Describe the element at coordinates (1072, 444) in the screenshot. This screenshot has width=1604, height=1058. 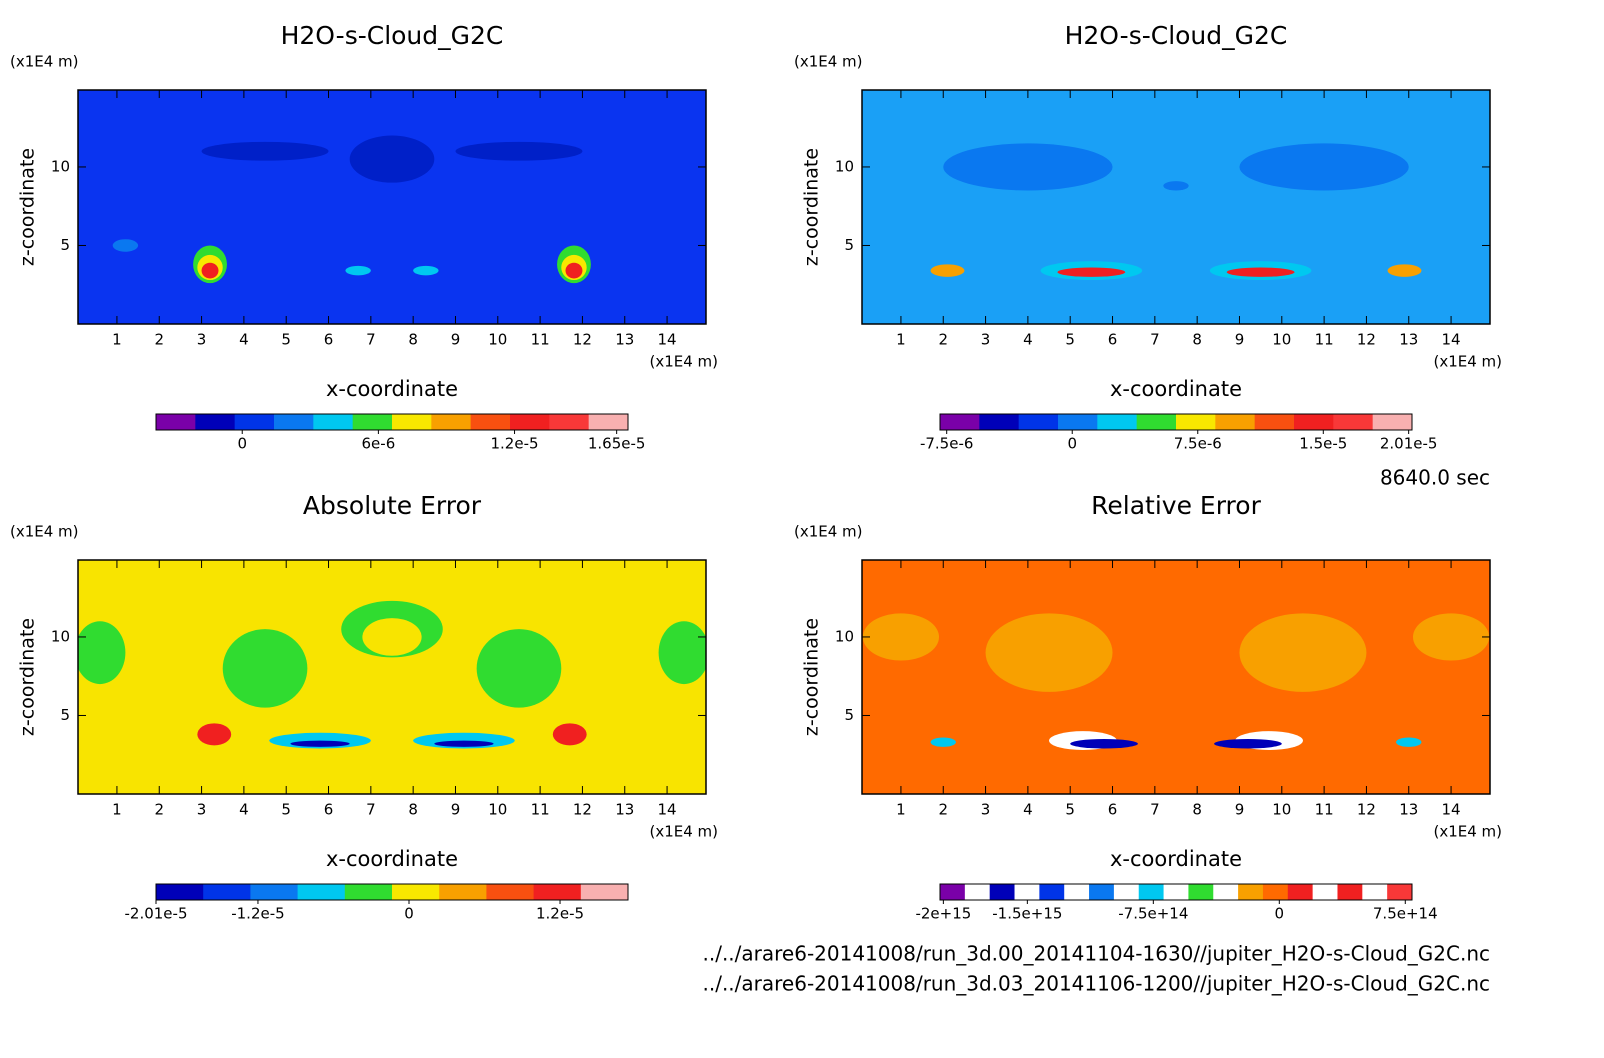
I see `colorbar-tick-label: 0` at that location.